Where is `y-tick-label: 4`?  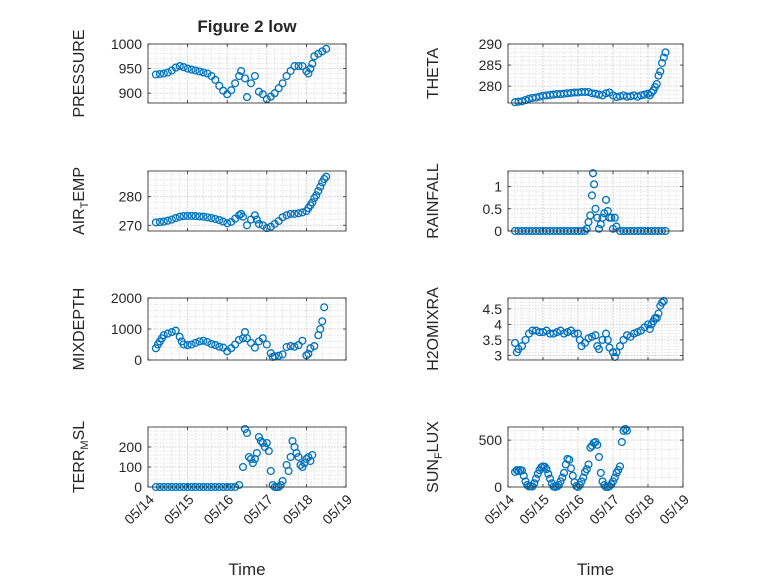 y-tick-label: 4 is located at coordinates (498, 324).